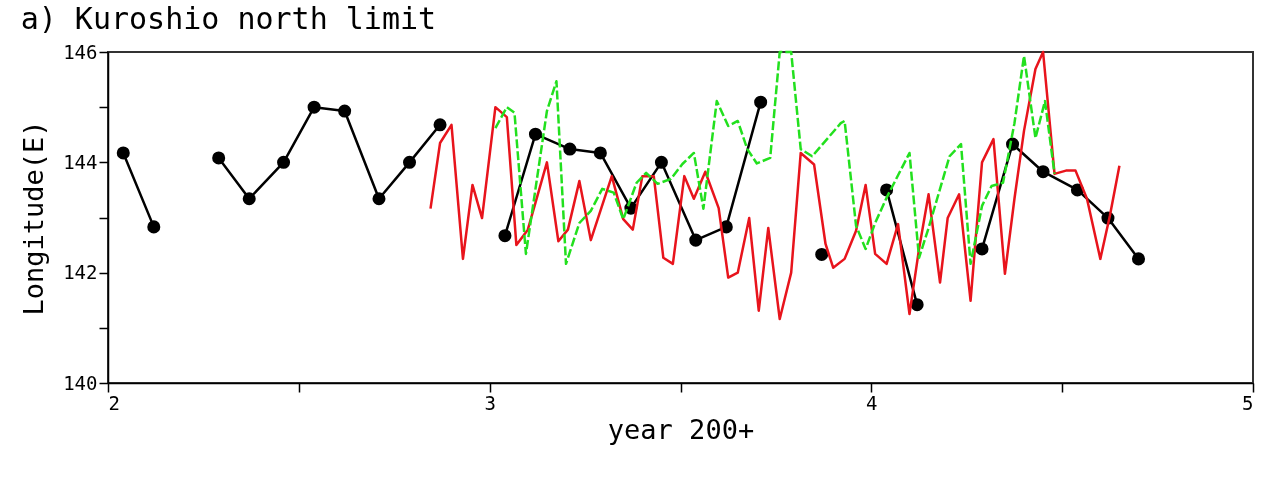  I want to click on x-tick-label: 2, so click(114, 402).